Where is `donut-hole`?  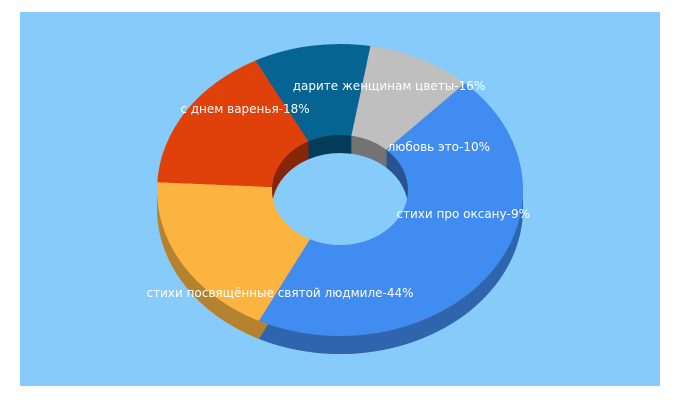 donut-hole is located at coordinates (340, 208).